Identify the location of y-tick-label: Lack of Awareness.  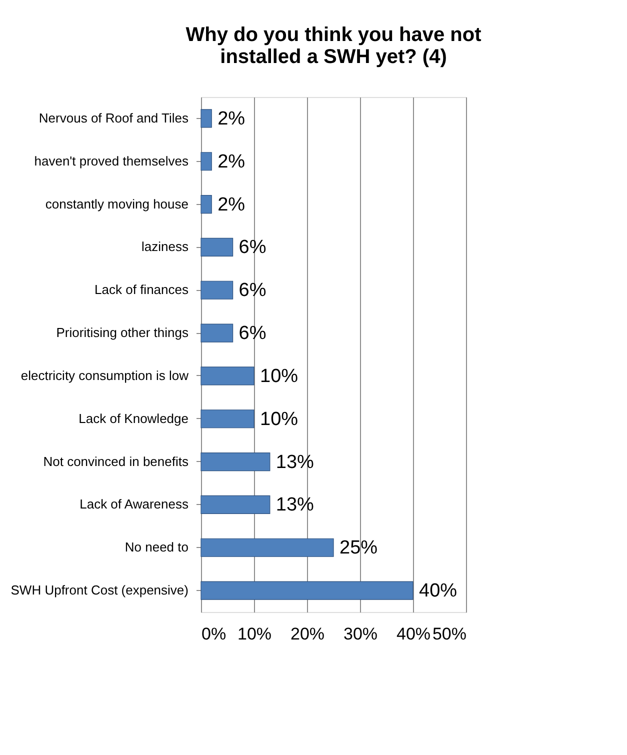
(134, 504).